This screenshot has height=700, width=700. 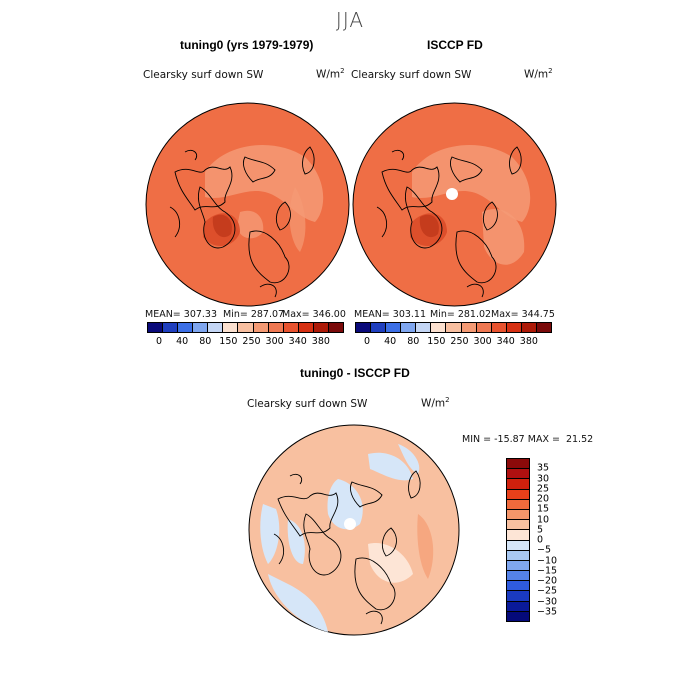 What do you see at coordinates (540, 540) in the screenshot?
I see `diff-colorbar-label: 0` at bounding box center [540, 540].